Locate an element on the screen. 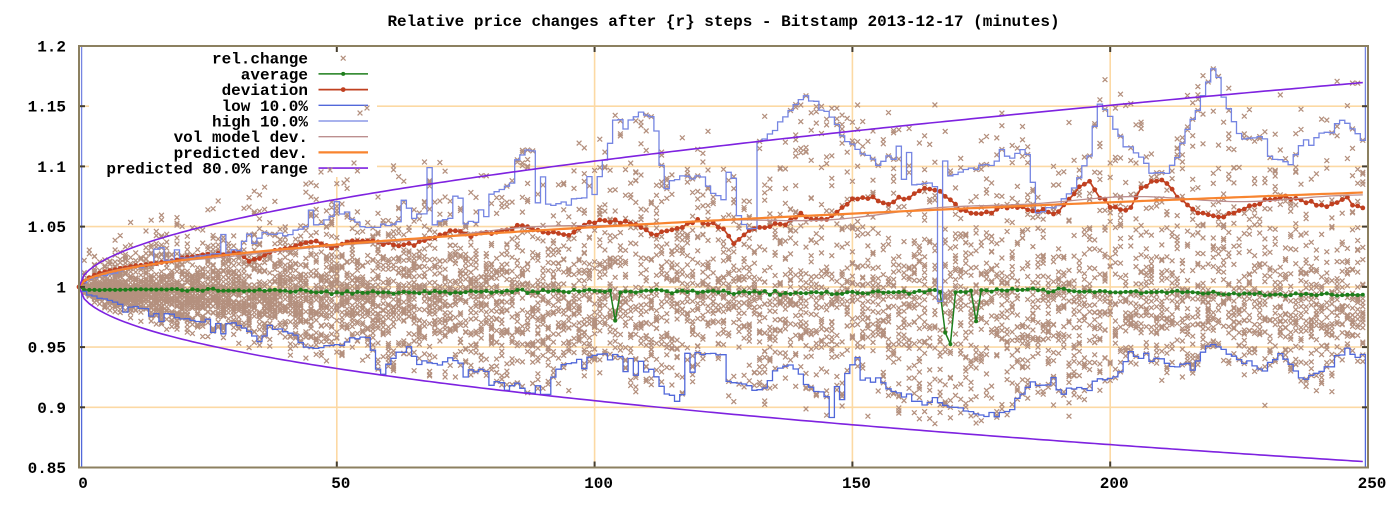  svg-text: 0.9 is located at coordinates (51, 409).